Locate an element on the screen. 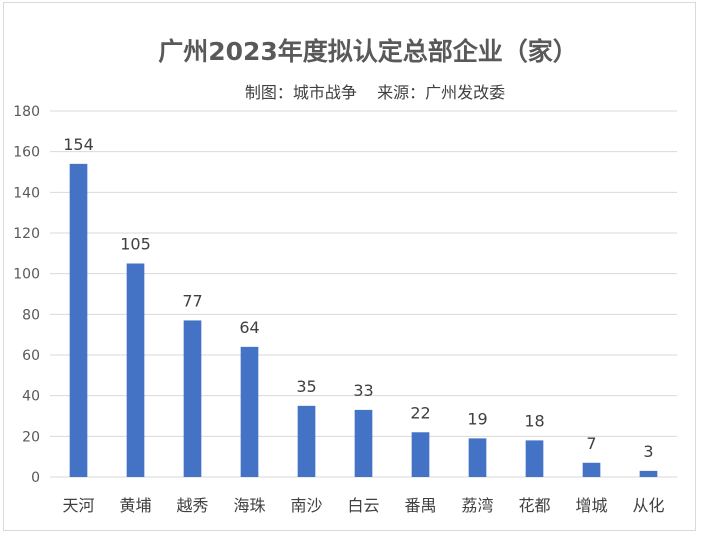 The image size is (701, 536). data-label: 154 is located at coordinates (78, 144).